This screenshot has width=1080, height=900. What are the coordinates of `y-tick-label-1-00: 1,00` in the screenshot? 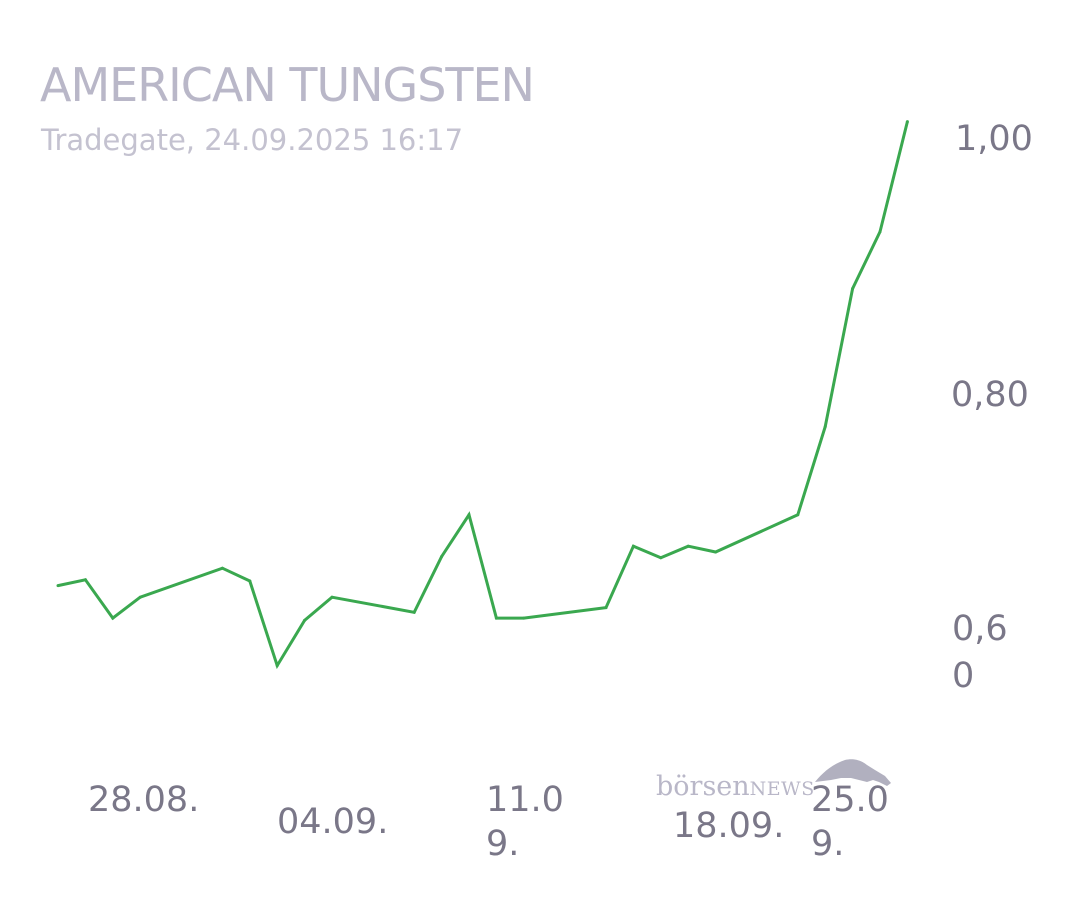 It's located at (994, 139).